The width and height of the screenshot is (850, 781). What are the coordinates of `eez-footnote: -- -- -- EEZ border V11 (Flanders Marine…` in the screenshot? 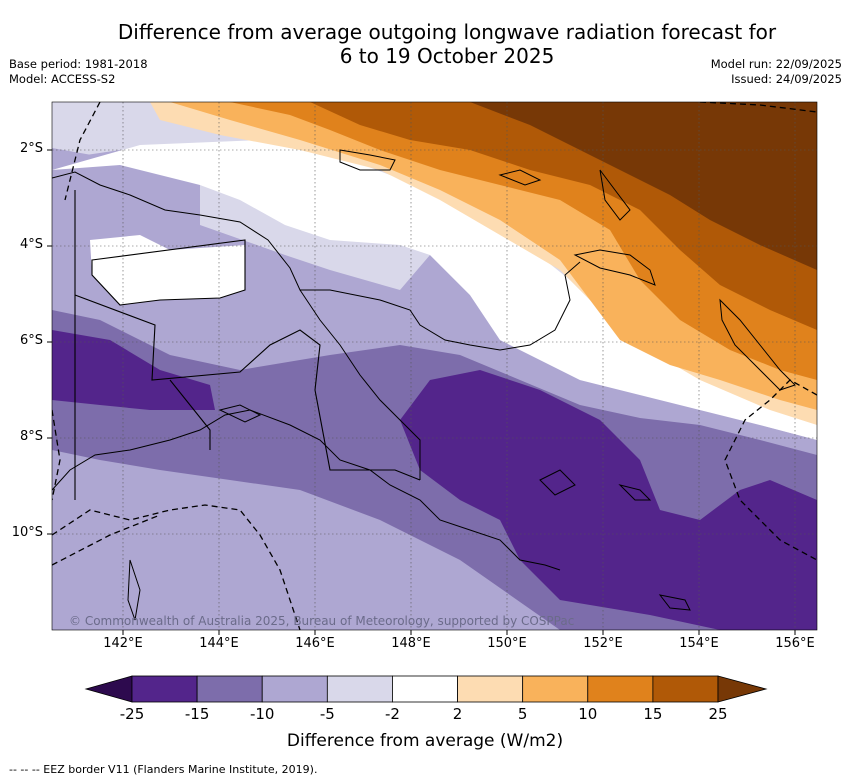 It's located at (163, 769).